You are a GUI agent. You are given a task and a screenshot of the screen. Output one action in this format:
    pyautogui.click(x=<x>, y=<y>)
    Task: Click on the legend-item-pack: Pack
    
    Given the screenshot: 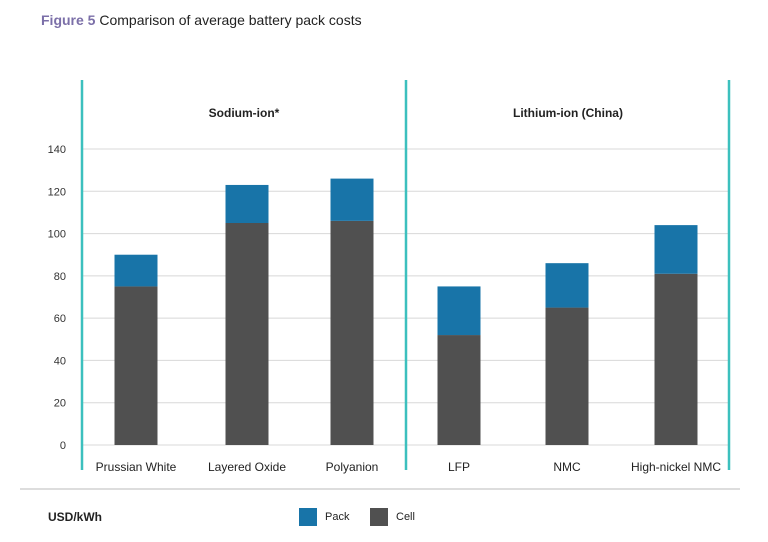 What is the action you would take?
    pyautogui.click(x=324, y=517)
    